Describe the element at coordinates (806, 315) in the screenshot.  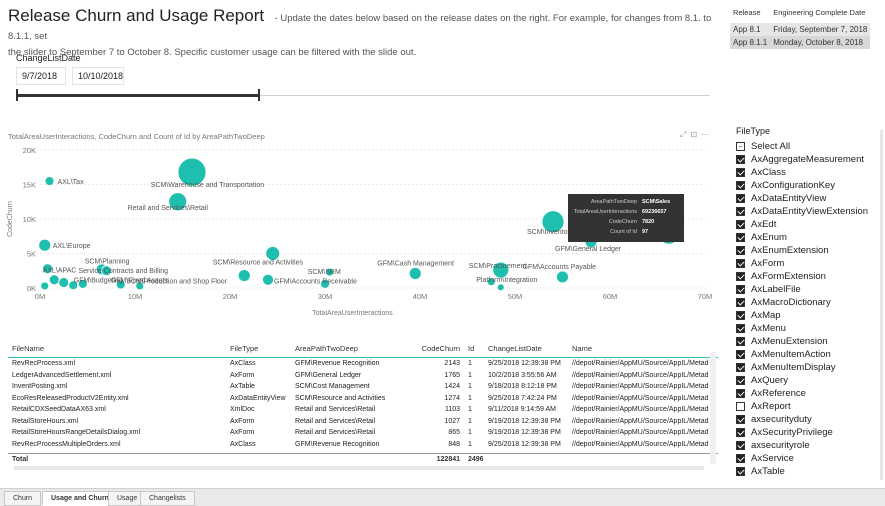
I see `filetype-option: AxMap` at that location.